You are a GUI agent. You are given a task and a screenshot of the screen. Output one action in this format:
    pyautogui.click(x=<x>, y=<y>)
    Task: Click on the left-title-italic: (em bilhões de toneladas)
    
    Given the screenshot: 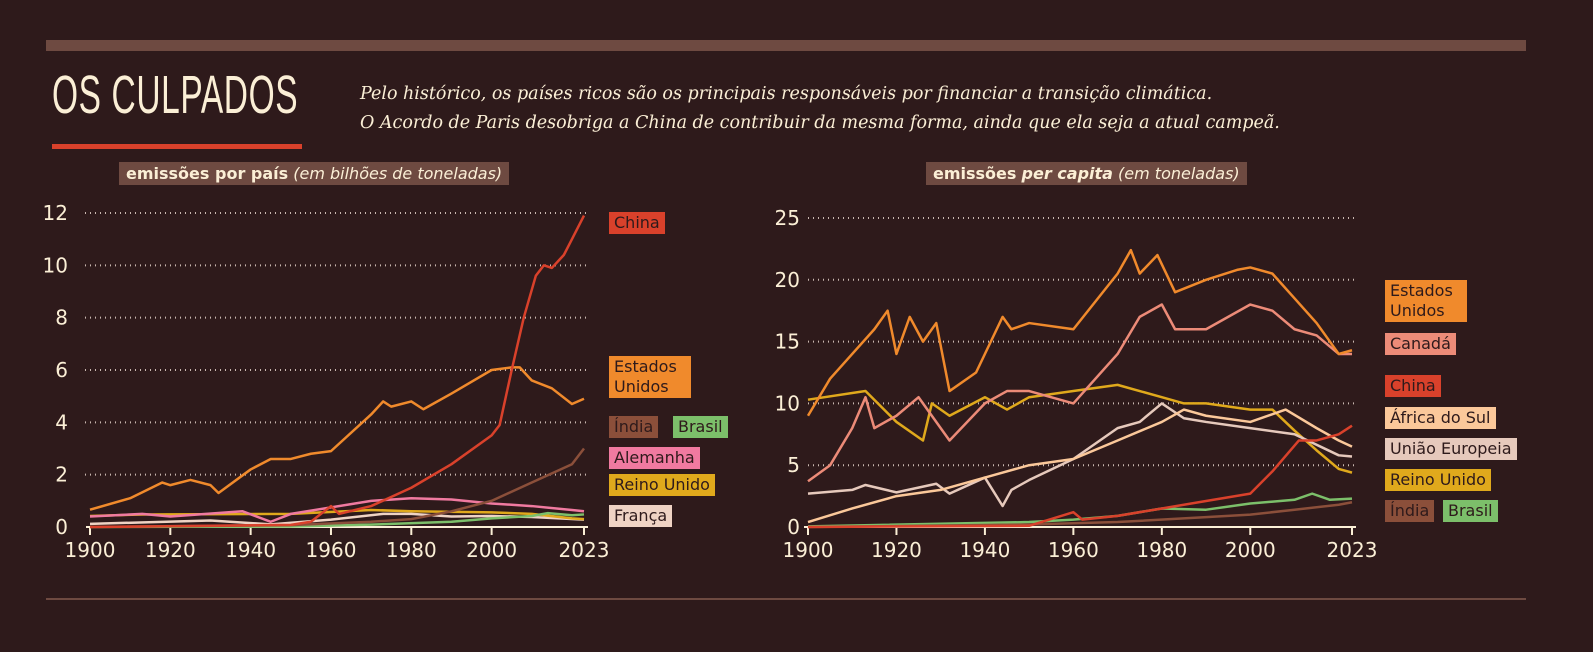 What is the action you would take?
    pyautogui.click(x=398, y=173)
    